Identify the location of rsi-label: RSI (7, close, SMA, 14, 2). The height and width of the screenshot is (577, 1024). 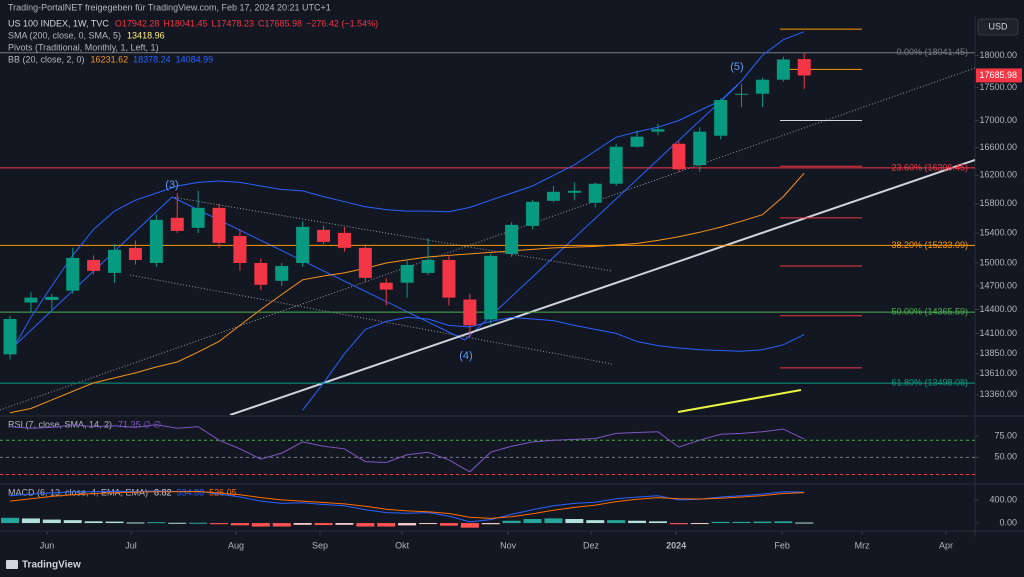
(60, 424).